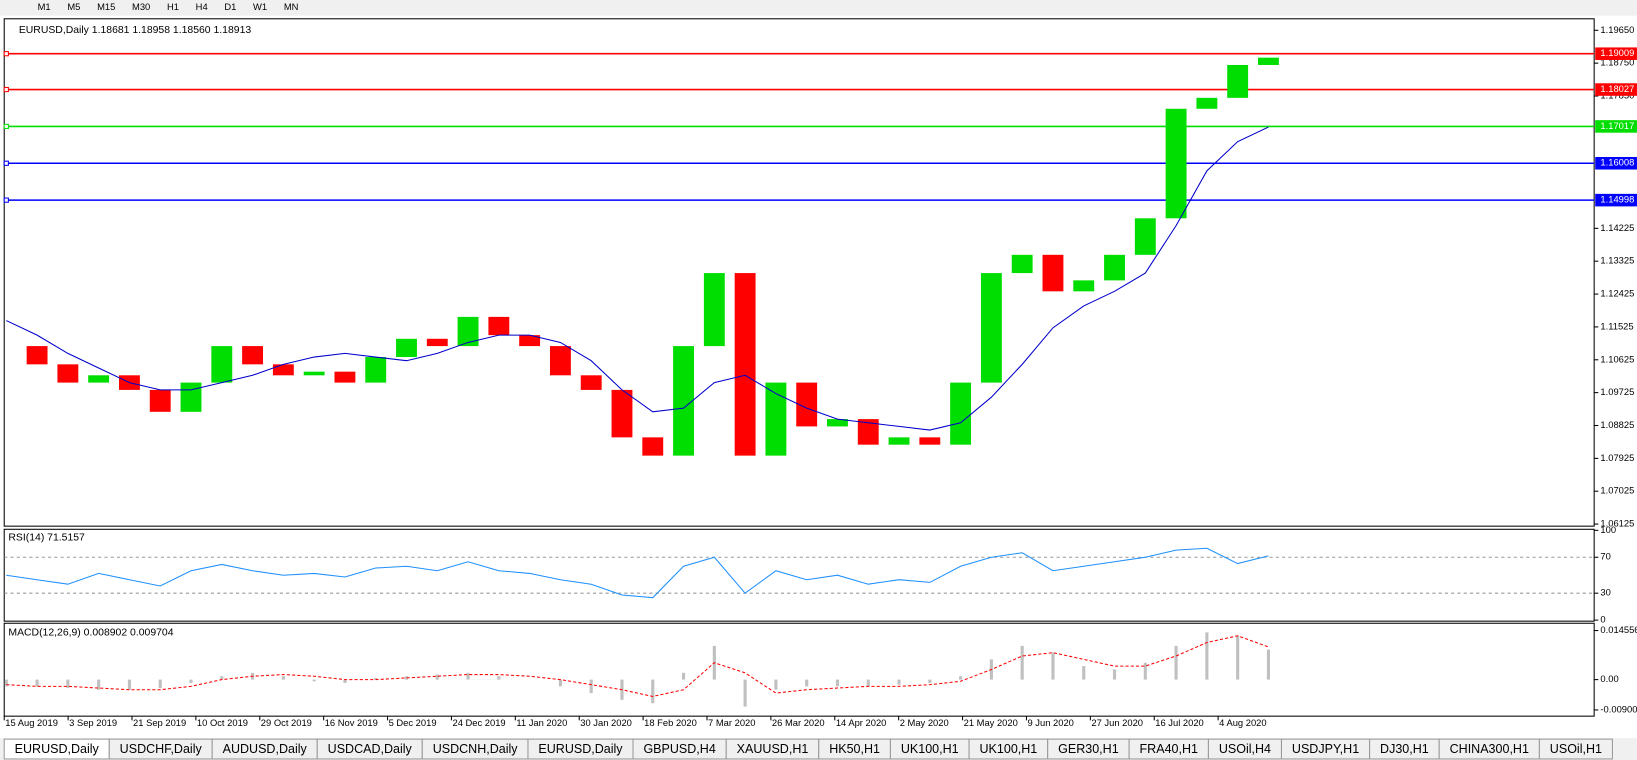 This screenshot has height=760, width=1637. I want to click on x-tick-label: 3 Sep 2019, so click(93, 722).